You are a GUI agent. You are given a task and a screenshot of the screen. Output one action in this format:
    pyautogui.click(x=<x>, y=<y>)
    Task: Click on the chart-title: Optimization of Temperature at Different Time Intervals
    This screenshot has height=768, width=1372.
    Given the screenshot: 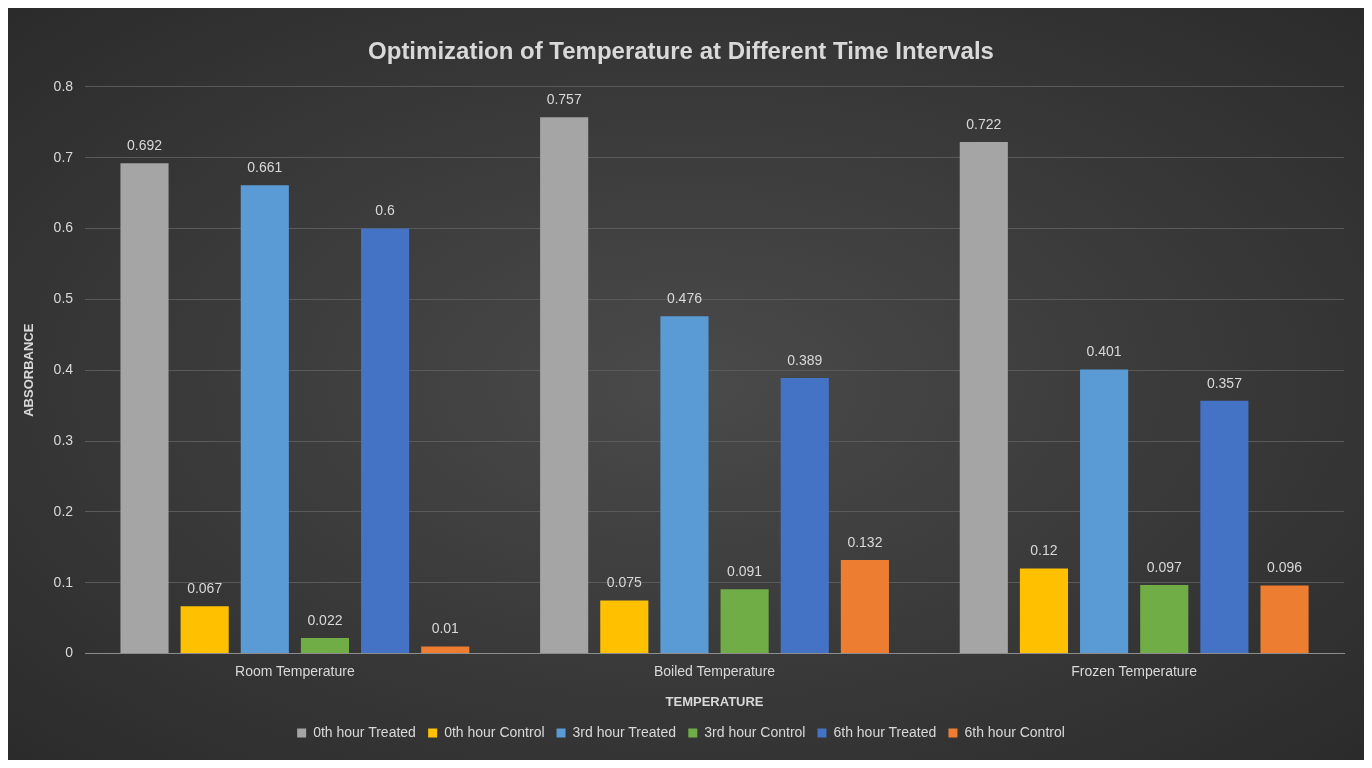 What is the action you would take?
    pyautogui.click(x=681, y=51)
    